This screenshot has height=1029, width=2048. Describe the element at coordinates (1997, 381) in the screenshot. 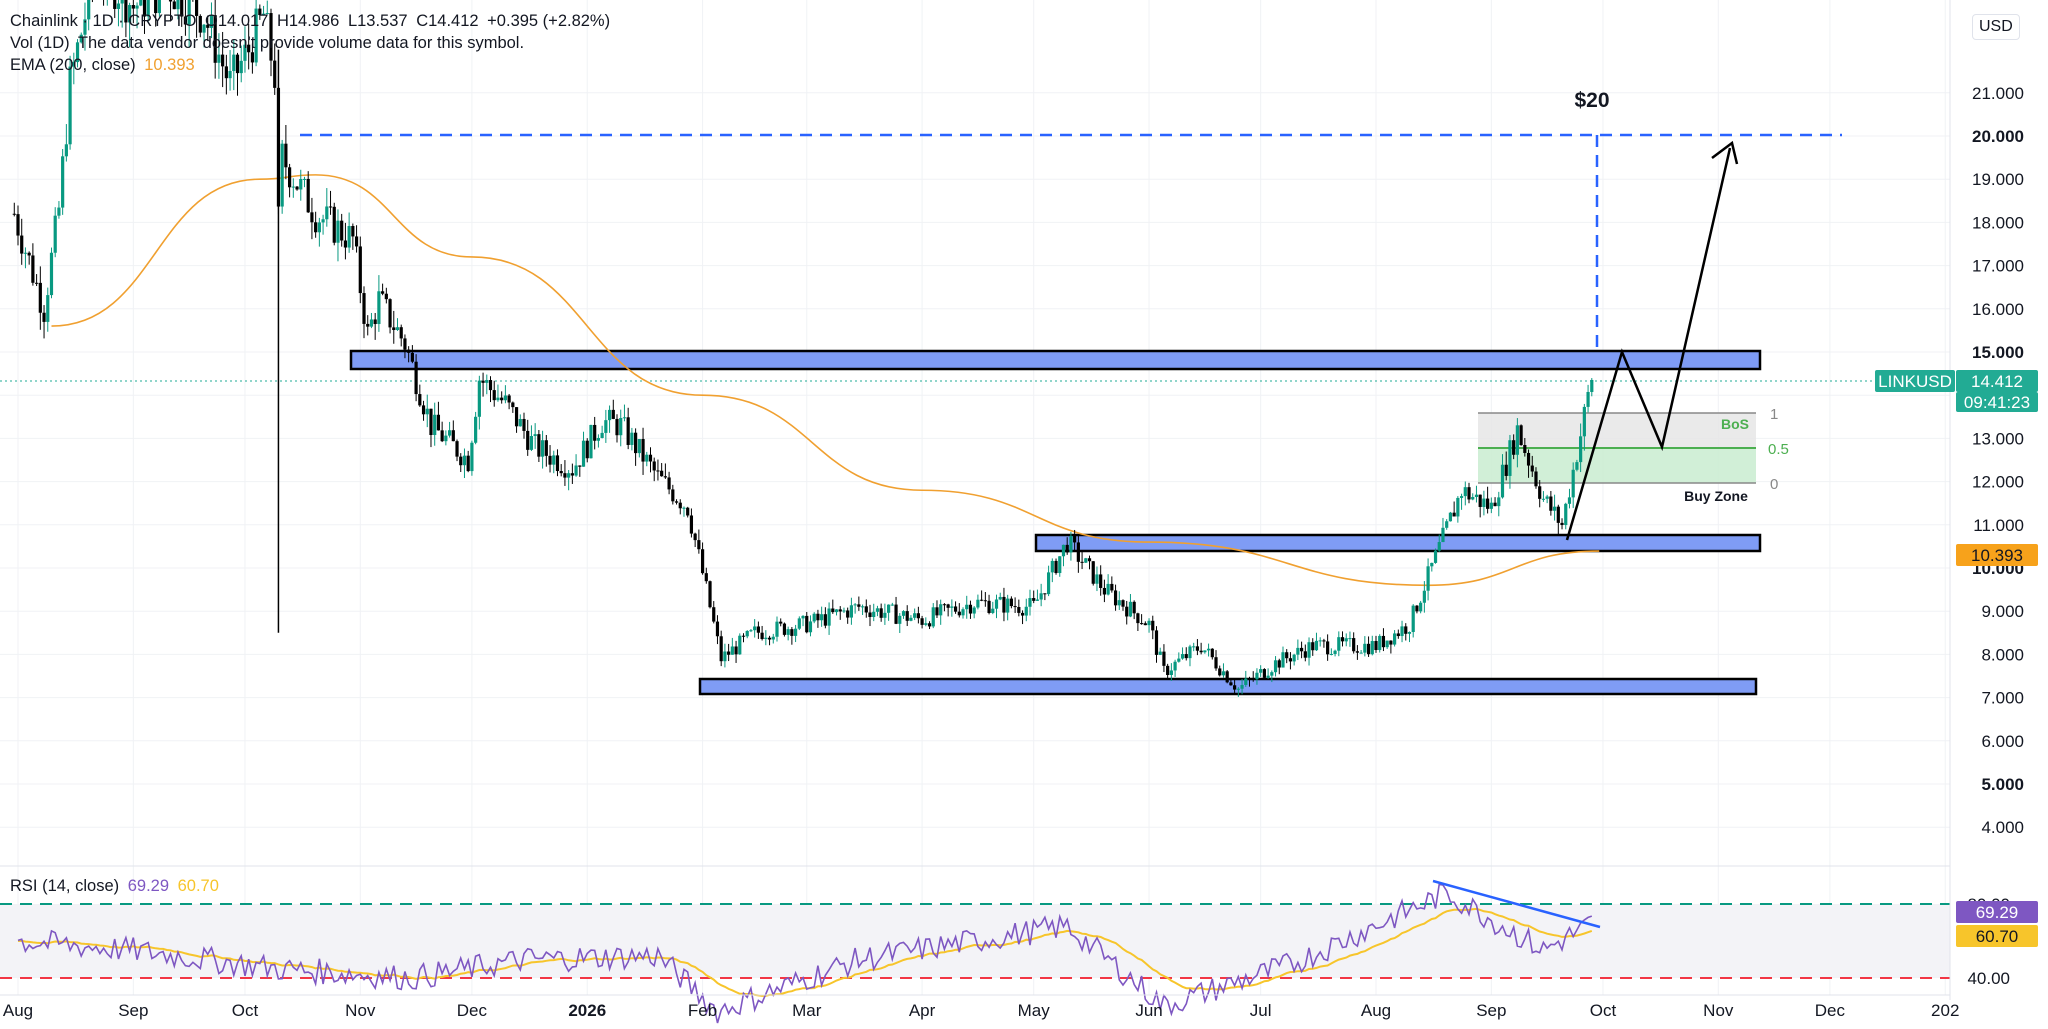

I see `last-price-tag: 14.412` at that location.